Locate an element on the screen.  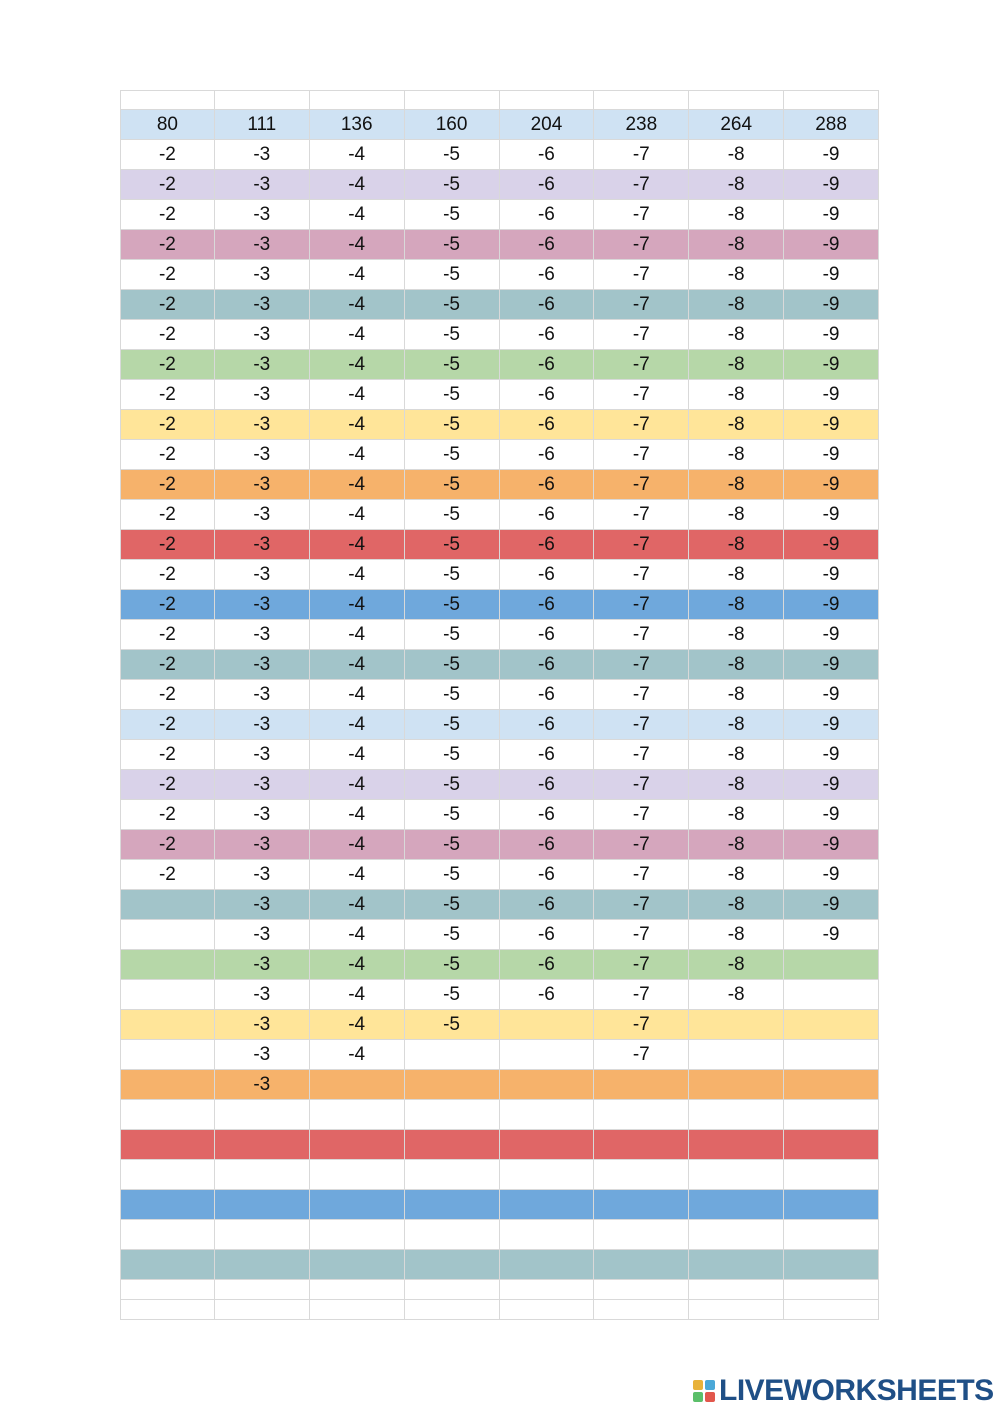
header-cell: 160 is located at coordinates (452, 125).